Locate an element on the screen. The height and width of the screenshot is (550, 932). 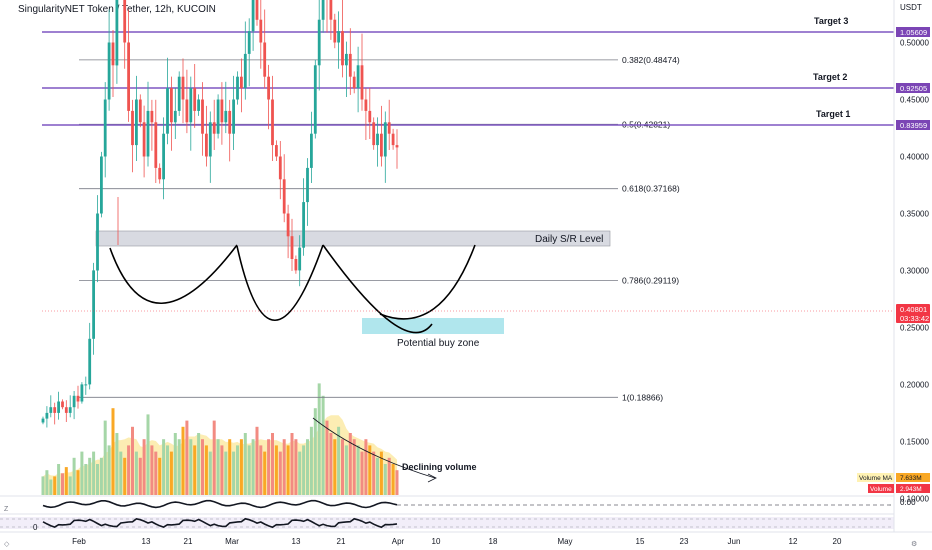
time-tick-label: 23 is located at coordinates (684, 541).